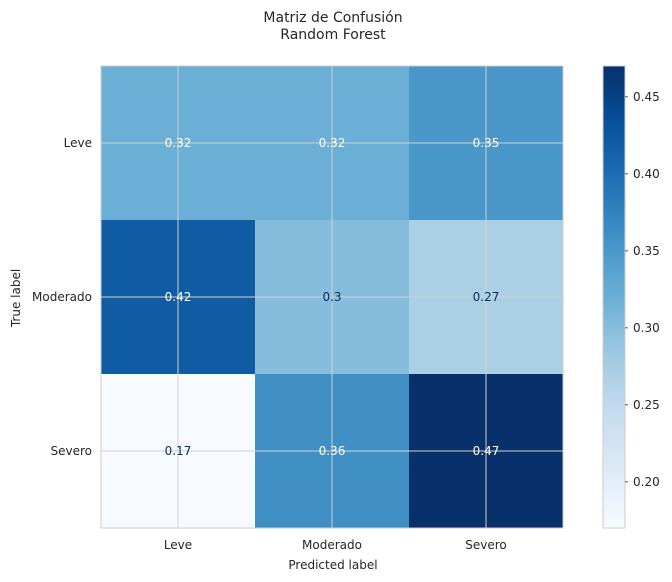 This screenshot has width=672, height=582. What do you see at coordinates (646, 405) in the screenshot?
I see `colorbar-tick-label: 0.25` at bounding box center [646, 405].